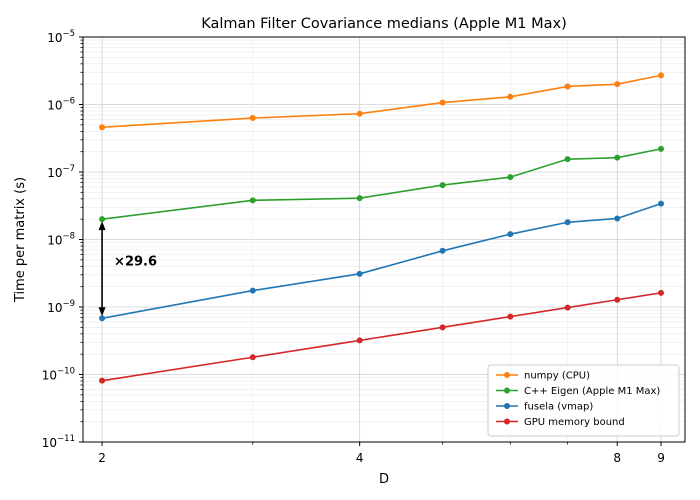 The height and width of the screenshot is (500, 700). I want to click on y-tick-label: 10⁻⁶, so click(61, 105).